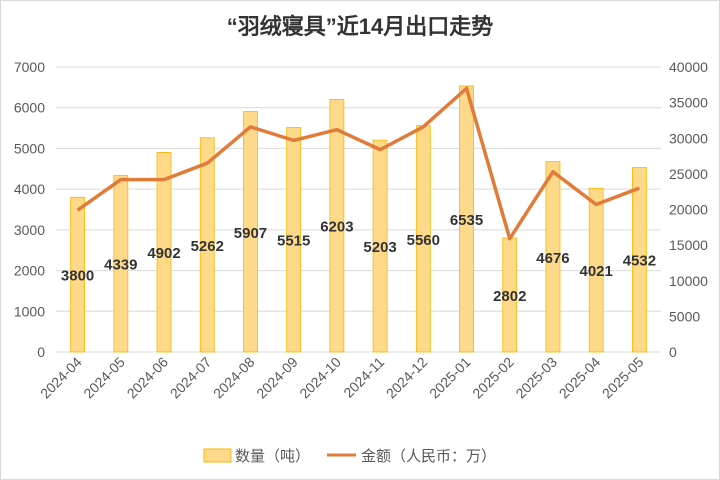 This screenshot has height=480, width=720. What do you see at coordinates (509, 296) in the screenshot?
I see `data-label: 2802` at bounding box center [509, 296].